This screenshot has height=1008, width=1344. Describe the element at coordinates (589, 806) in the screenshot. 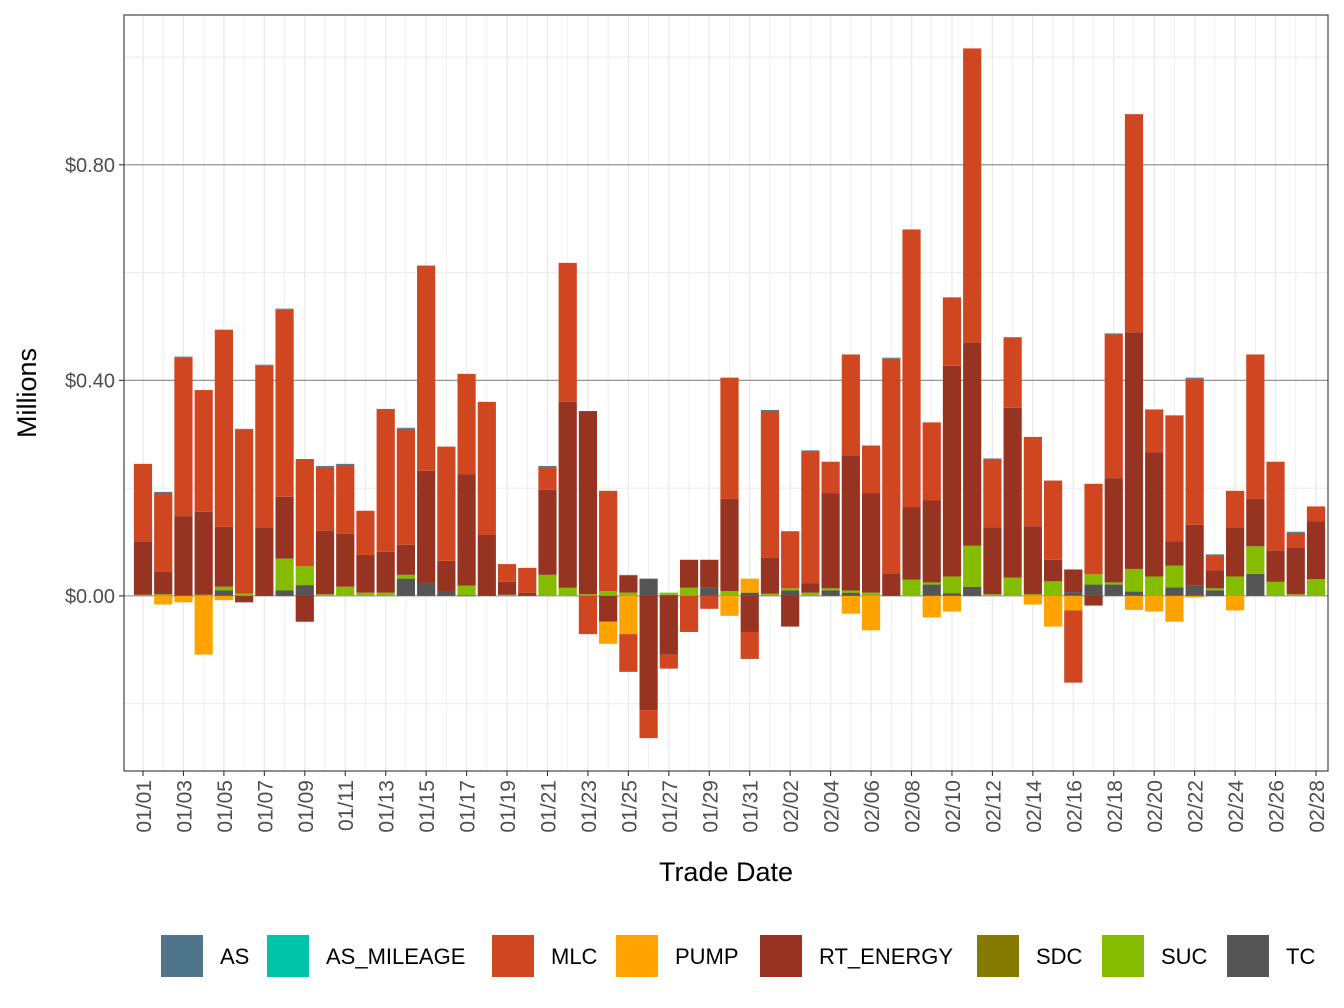

I see `x-tick-label: 01/23` at that location.